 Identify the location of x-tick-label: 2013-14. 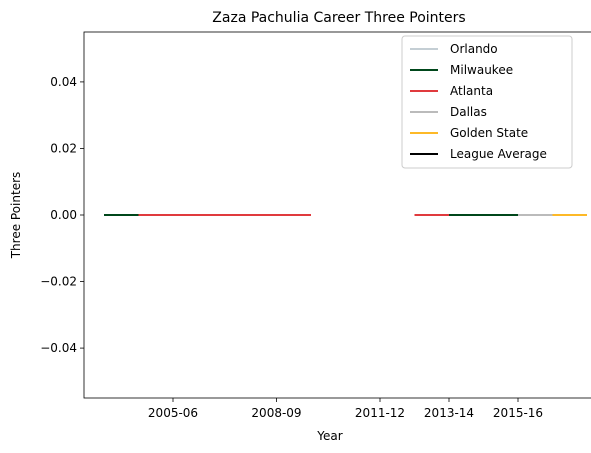
(449, 413).